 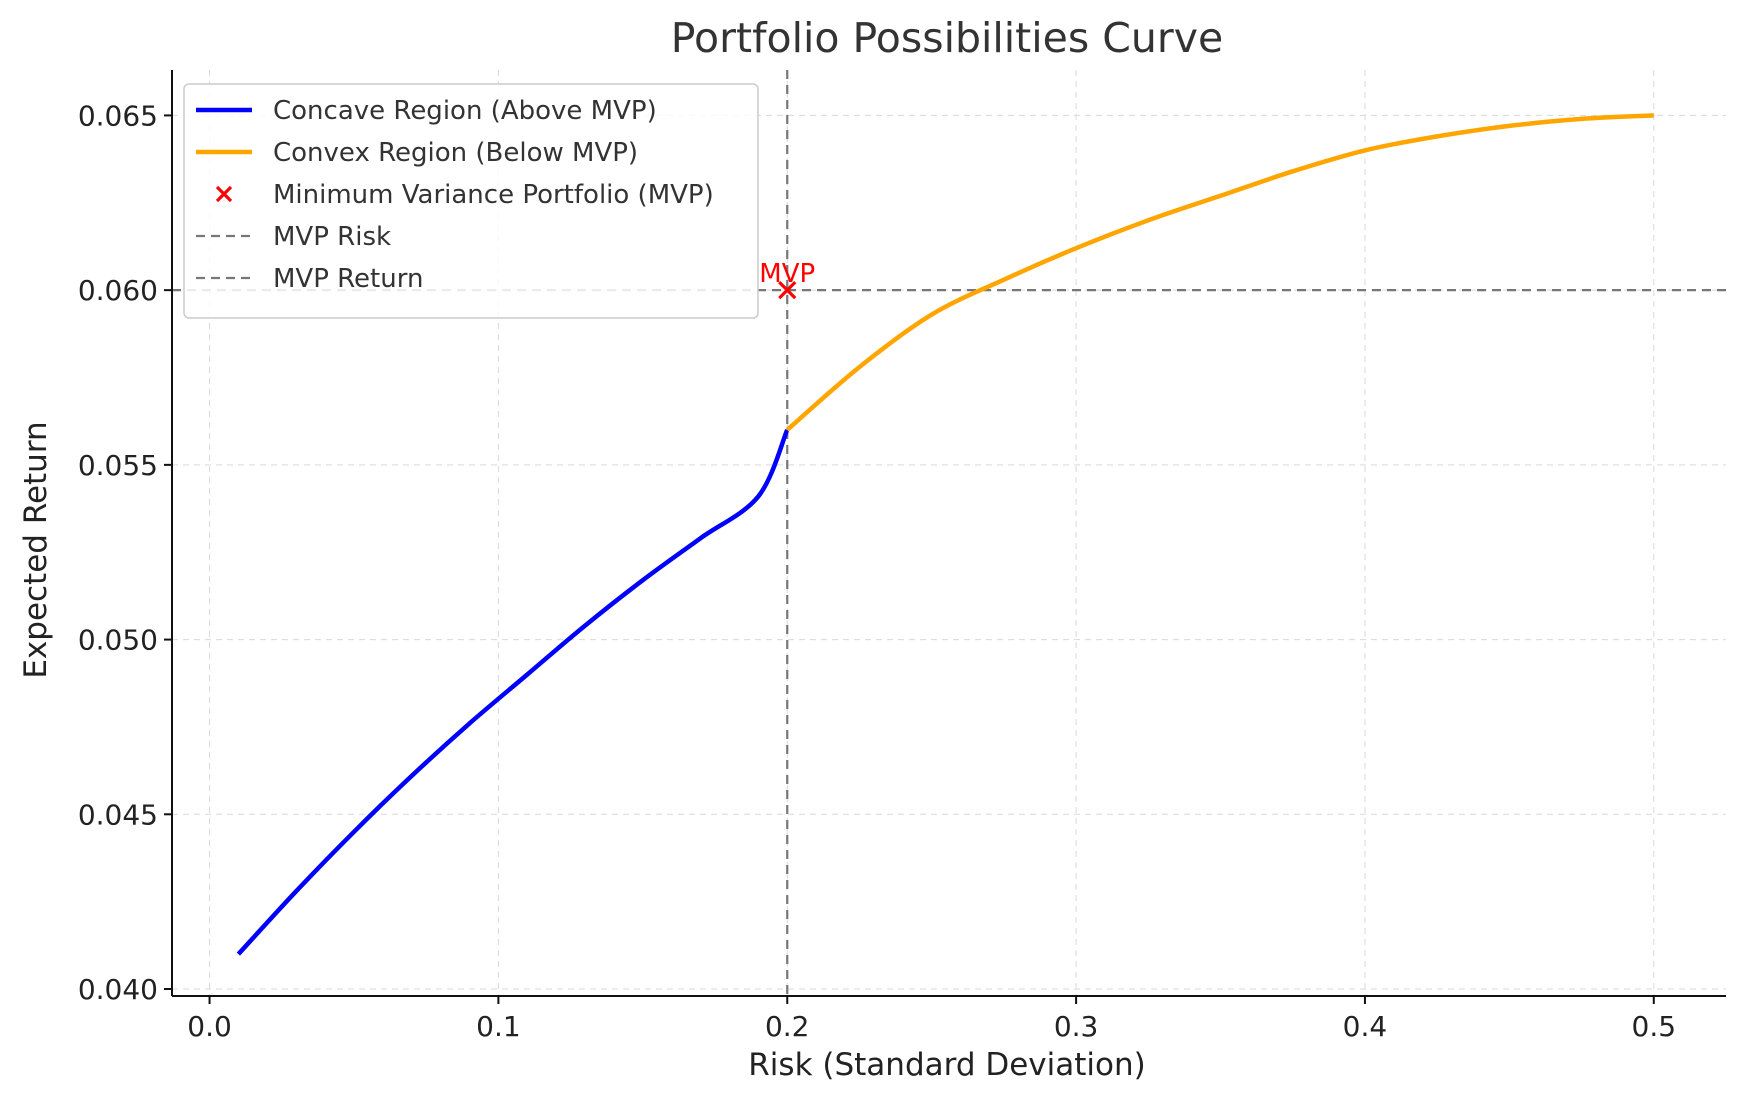 What do you see at coordinates (1219, 272) in the screenshot?
I see `series-line-convex` at bounding box center [1219, 272].